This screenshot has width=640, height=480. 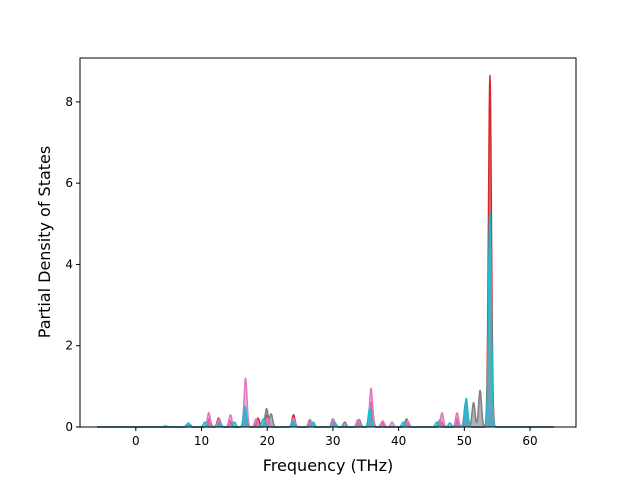 I want to click on x-tick-label: 40, so click(x=398, y=441).